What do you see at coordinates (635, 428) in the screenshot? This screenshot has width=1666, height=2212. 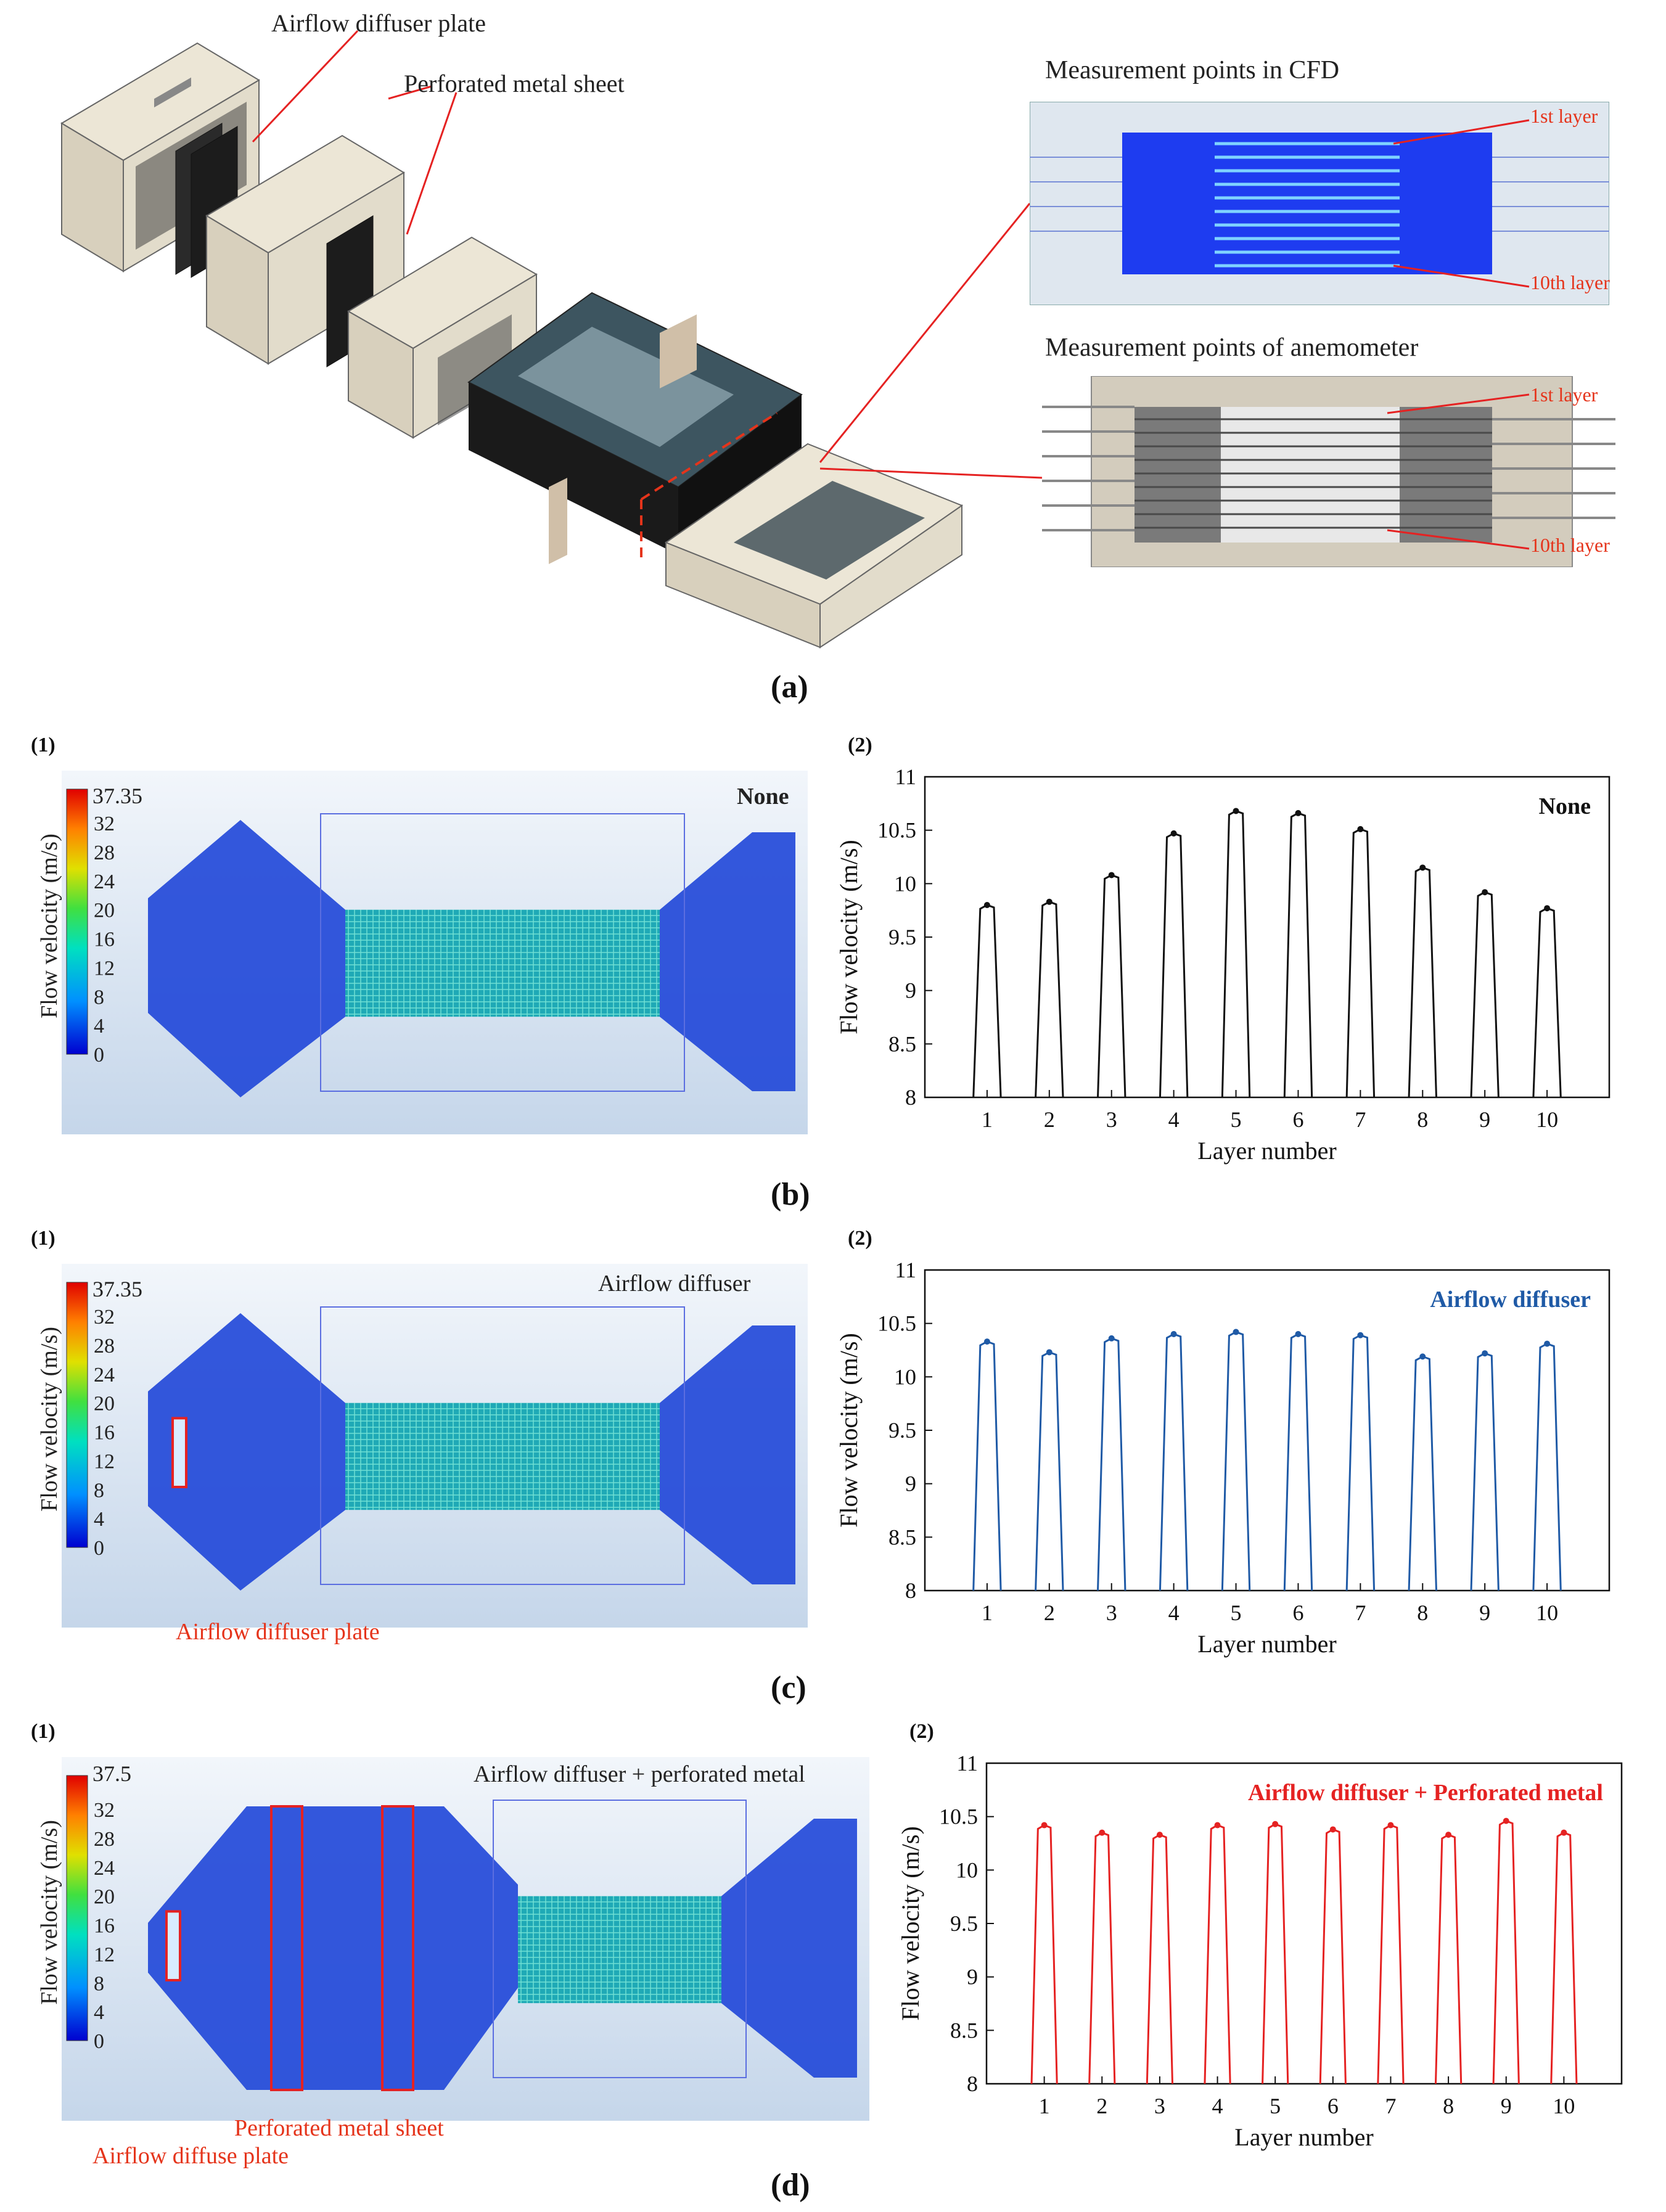 I see `battery-module` at bounding box center [635, 428].